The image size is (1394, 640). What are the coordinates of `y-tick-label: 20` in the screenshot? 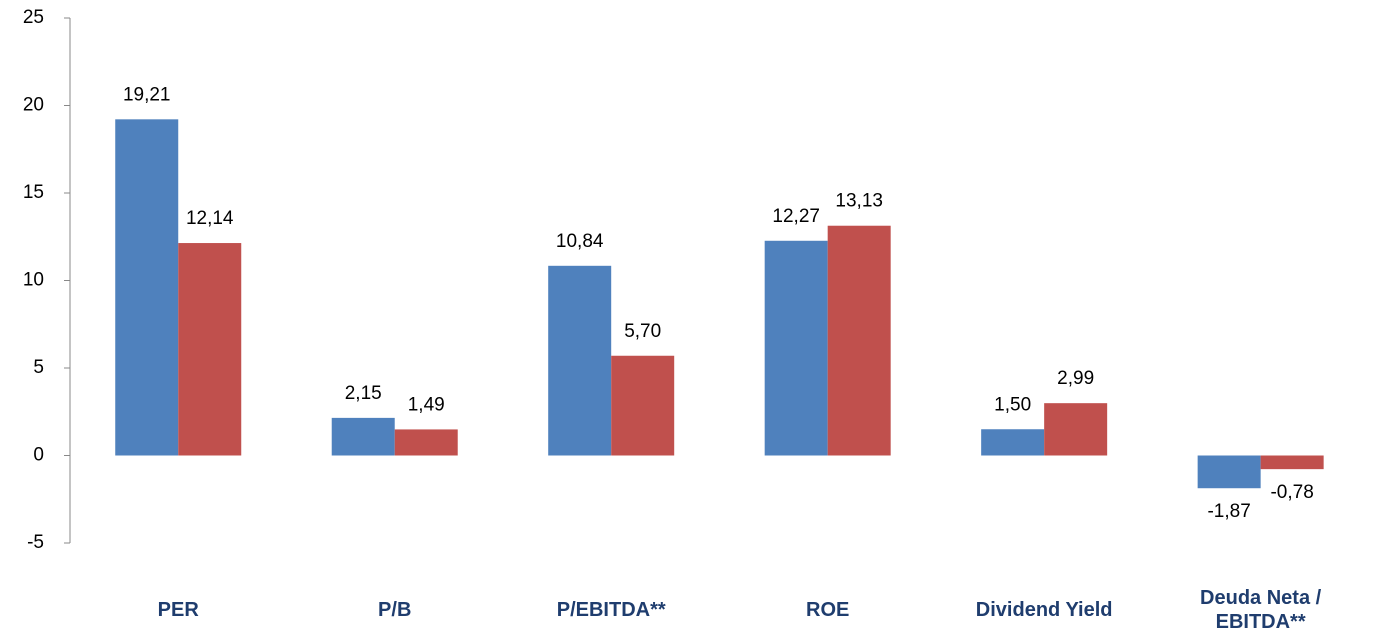 It's located at (33, 105).